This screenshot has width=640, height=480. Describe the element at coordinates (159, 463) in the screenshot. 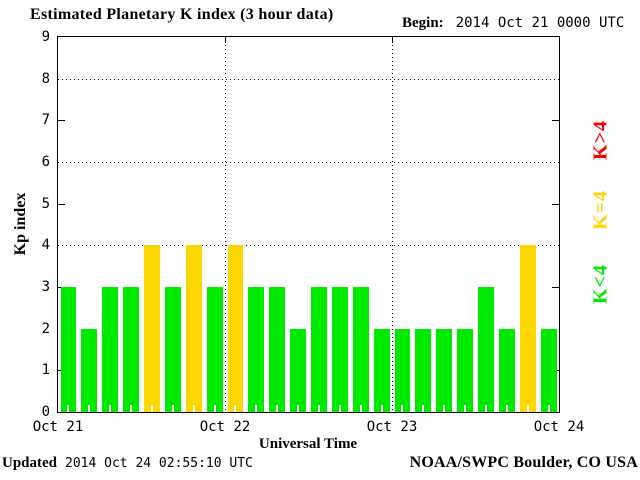

I see `updated-value: 2014 Oct 24 02:55:10 UTC` at that location.